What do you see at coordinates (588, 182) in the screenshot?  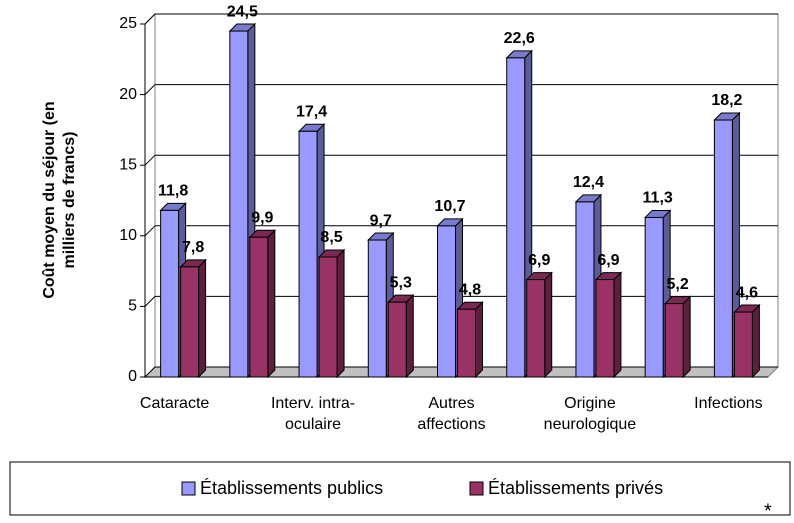 I see `value-label: 12,4` at bounding box center [588, 182].